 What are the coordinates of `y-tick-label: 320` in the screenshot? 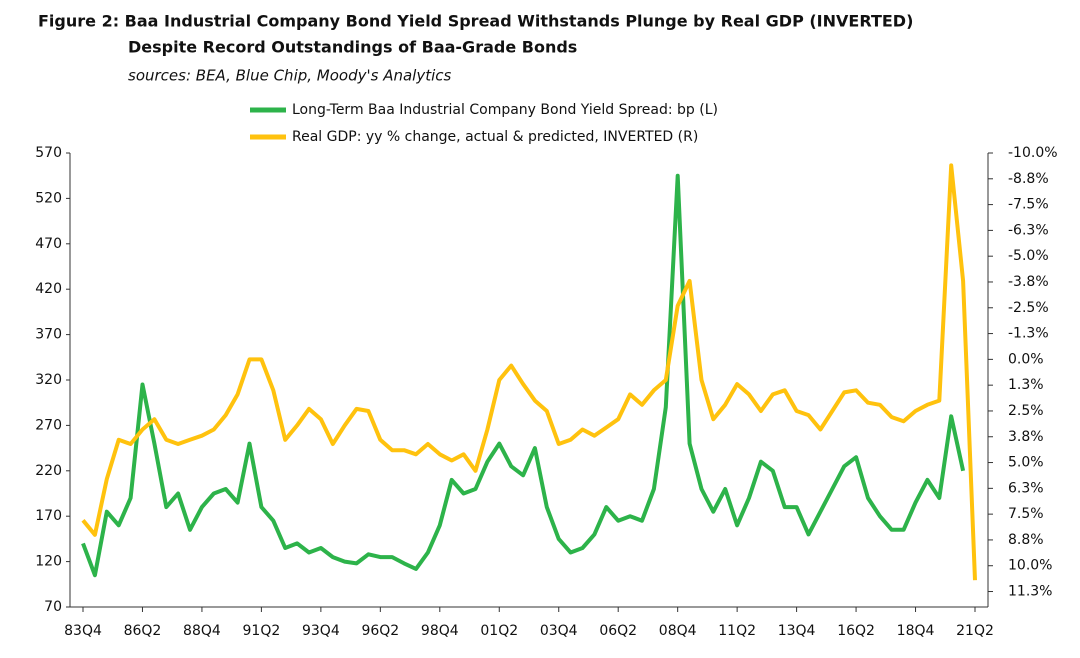 It's located at (48, 380).